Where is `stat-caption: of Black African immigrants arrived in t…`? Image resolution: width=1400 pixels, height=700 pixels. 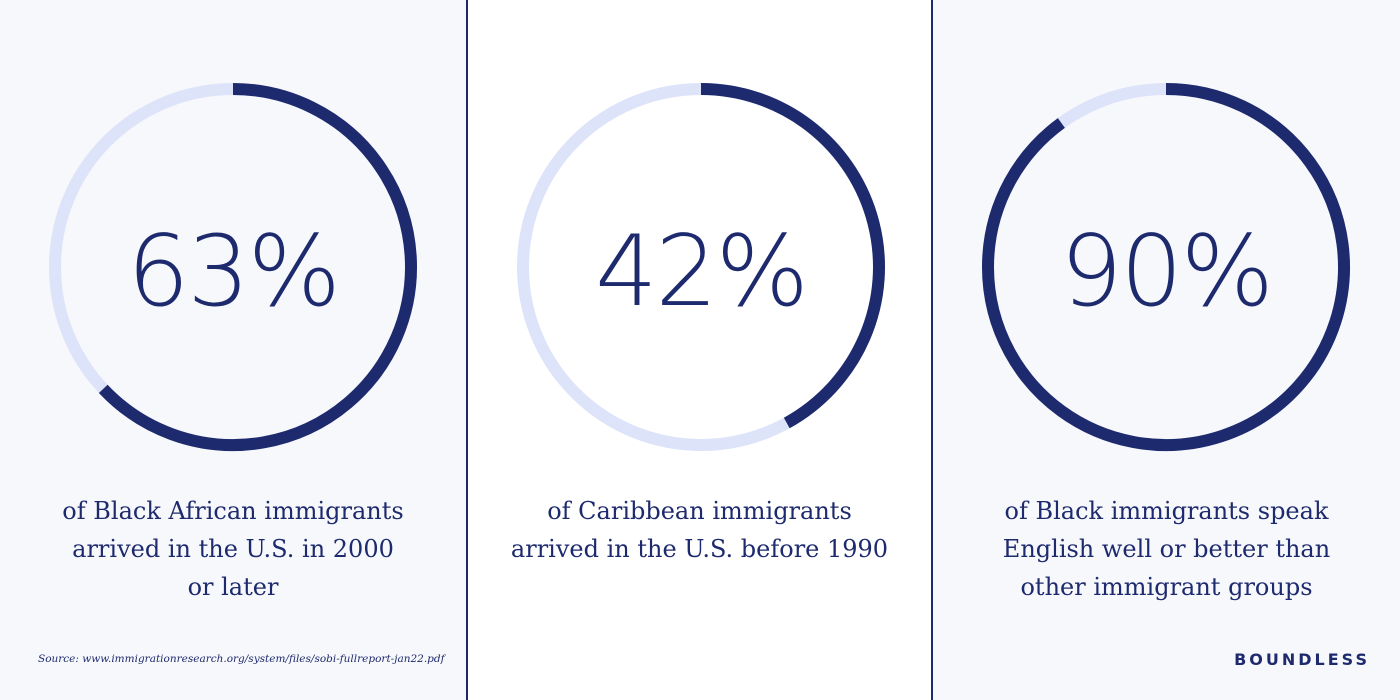
stat-caption: of Black African immigrants arrived in t… is located at coordinates (233, 549).